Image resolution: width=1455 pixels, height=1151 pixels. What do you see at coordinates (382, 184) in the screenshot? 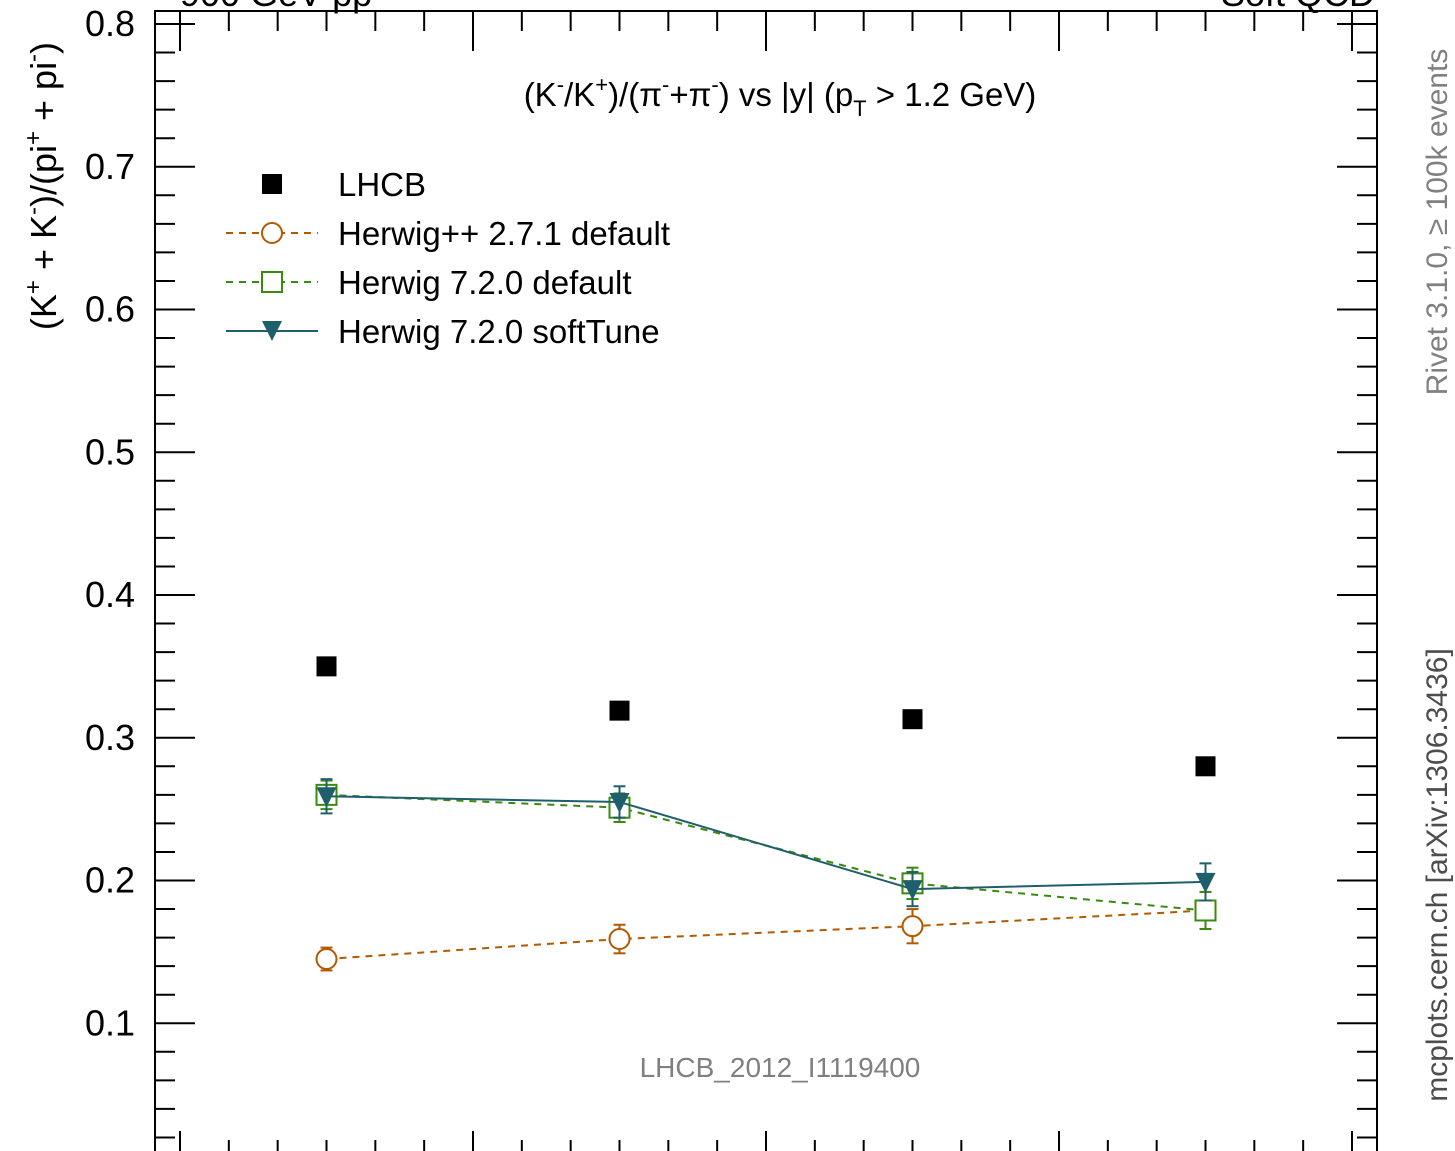
I see `legend-label-lhcb: LHCB` at bounding box center [382, 184].